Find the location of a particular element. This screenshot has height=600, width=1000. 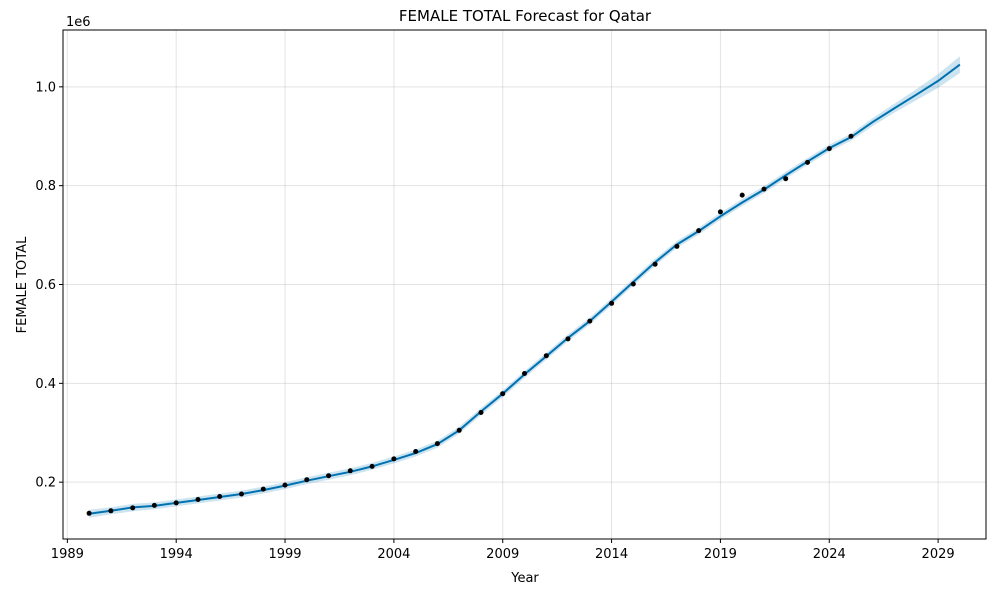

y-tick-label: 0.2 is located at coordinates (45, 483).